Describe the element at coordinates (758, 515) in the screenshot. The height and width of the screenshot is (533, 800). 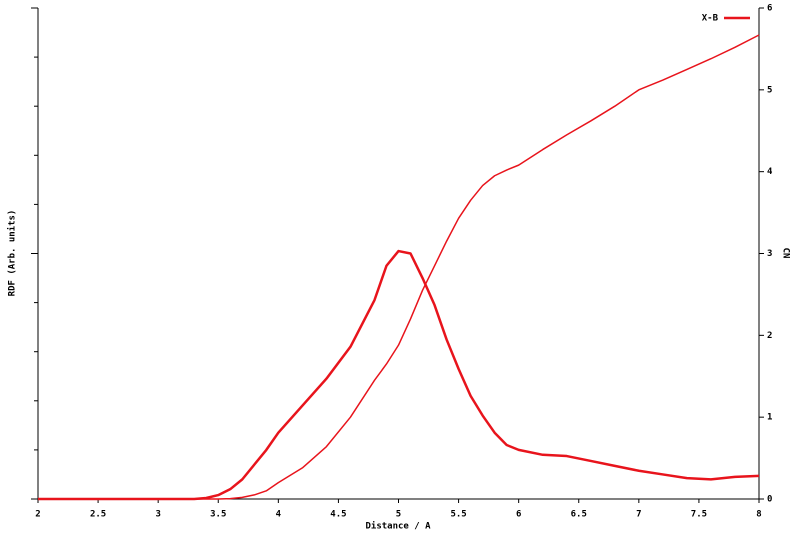
I see `x-tick-label: 8` at that location.